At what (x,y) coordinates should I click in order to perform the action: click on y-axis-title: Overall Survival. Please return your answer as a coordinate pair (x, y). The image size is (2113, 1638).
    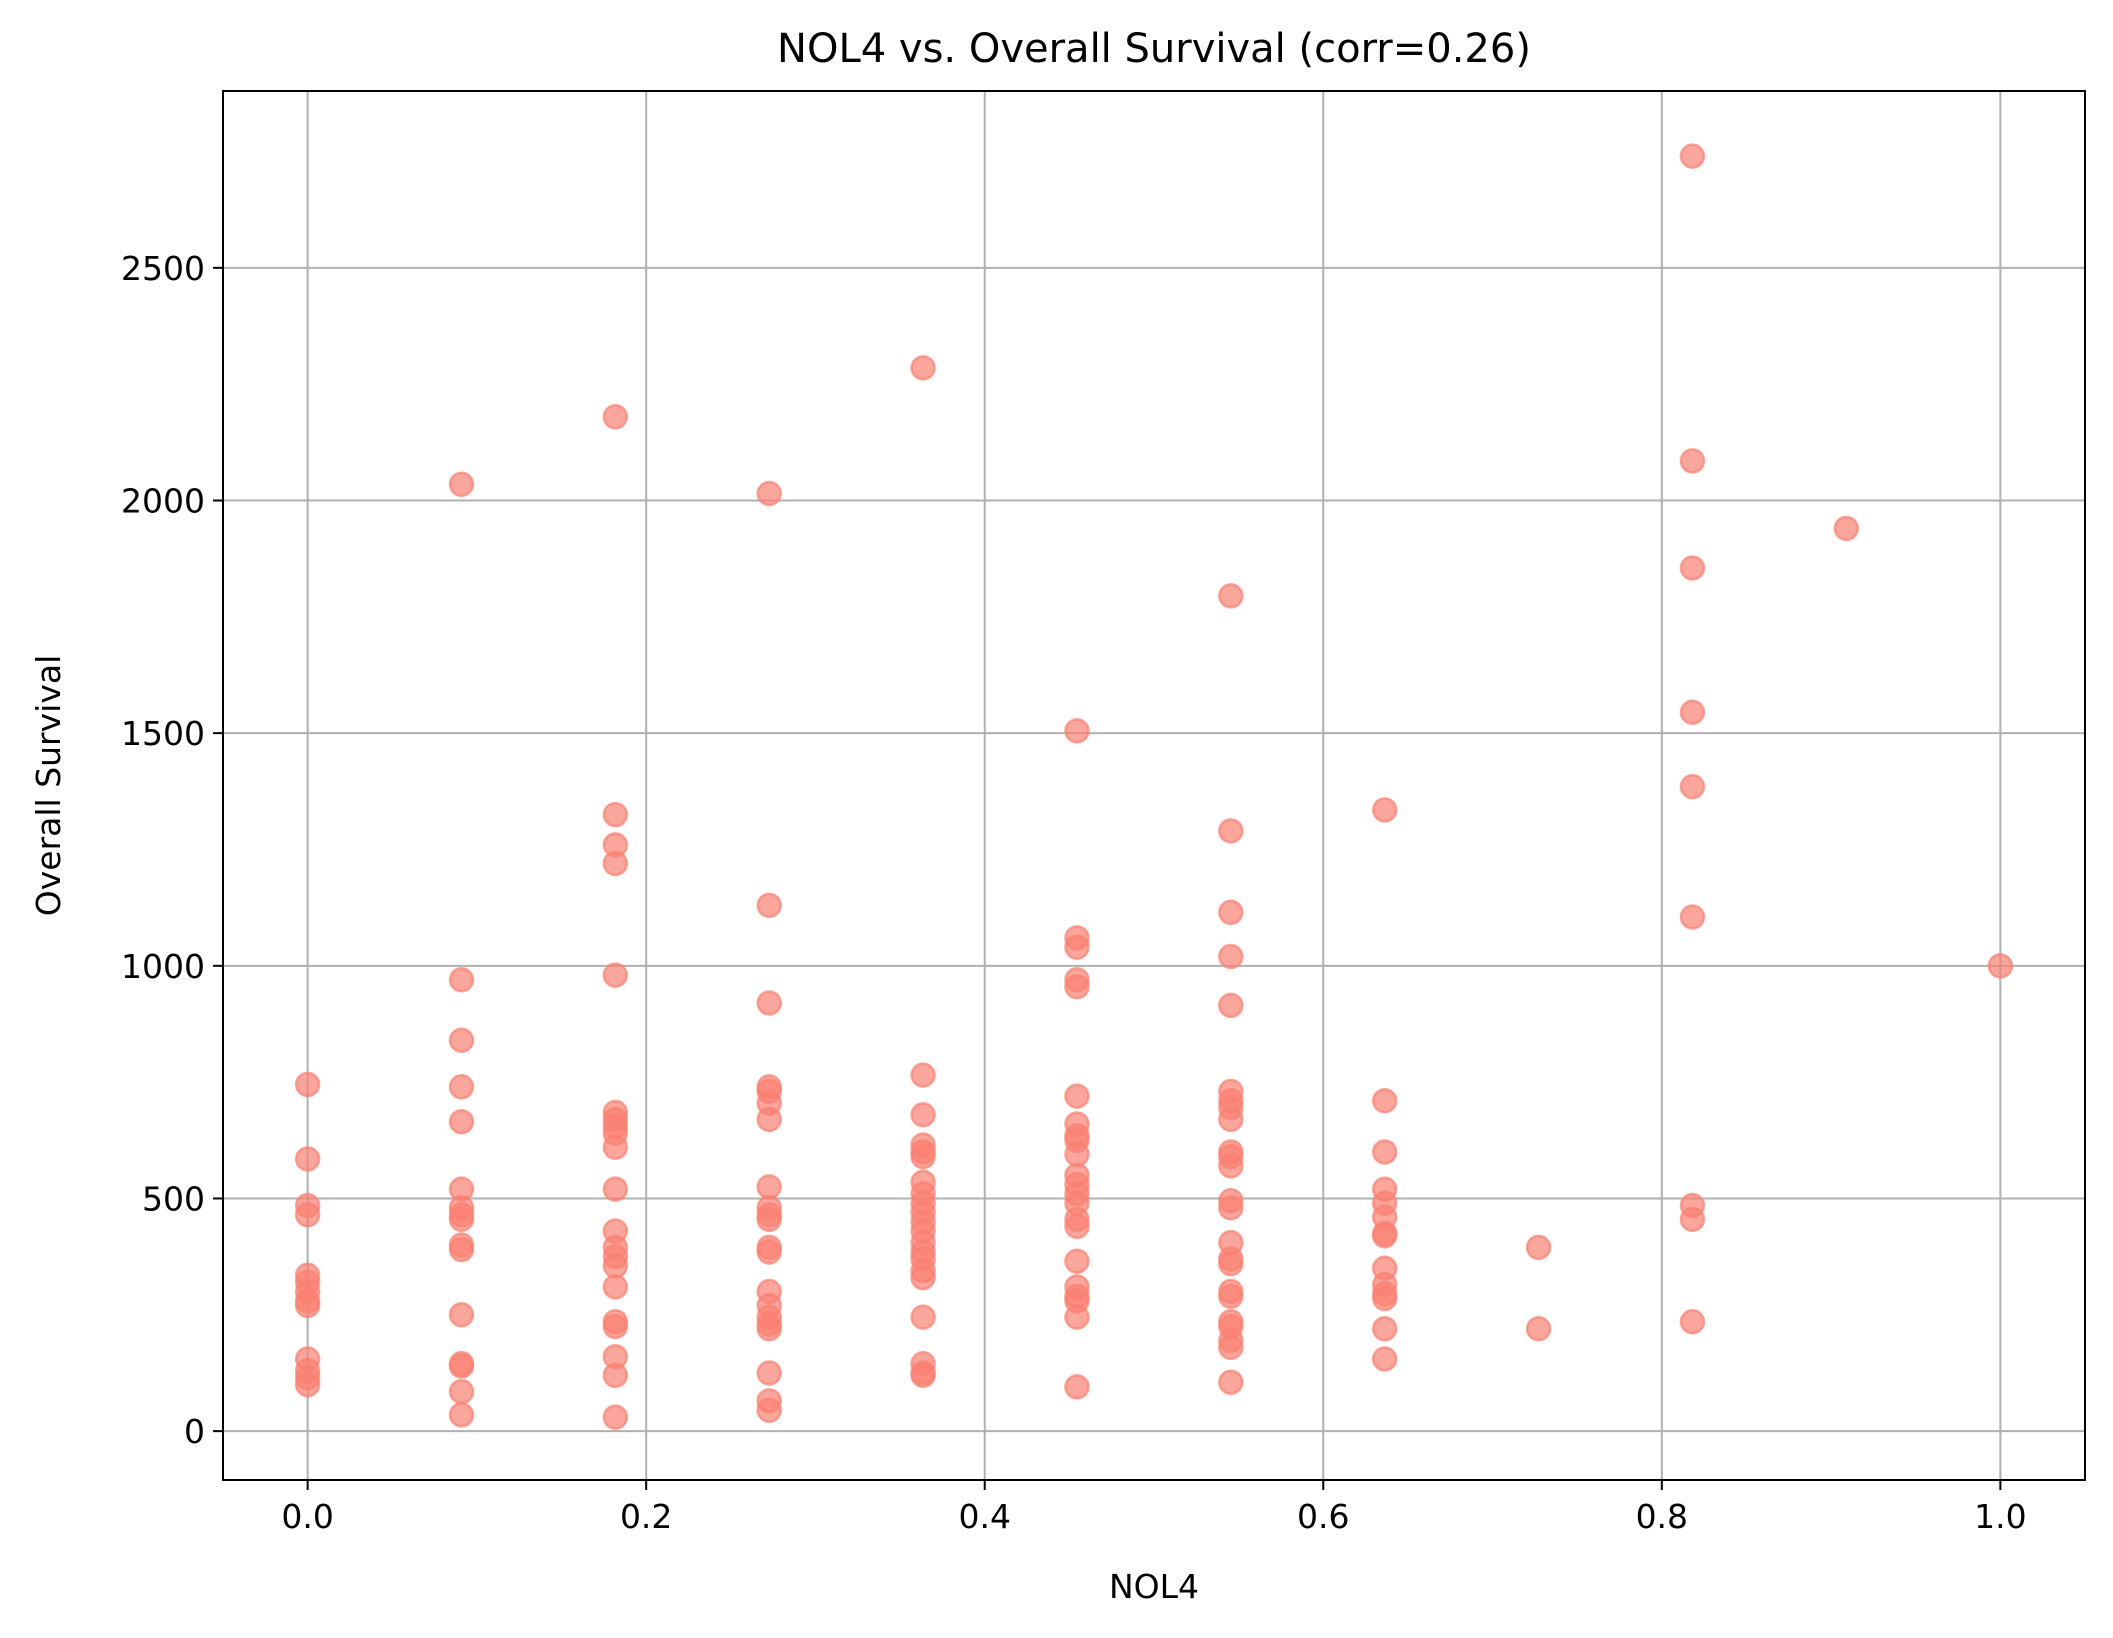
    Looking at the image, I should click on (48, 785).